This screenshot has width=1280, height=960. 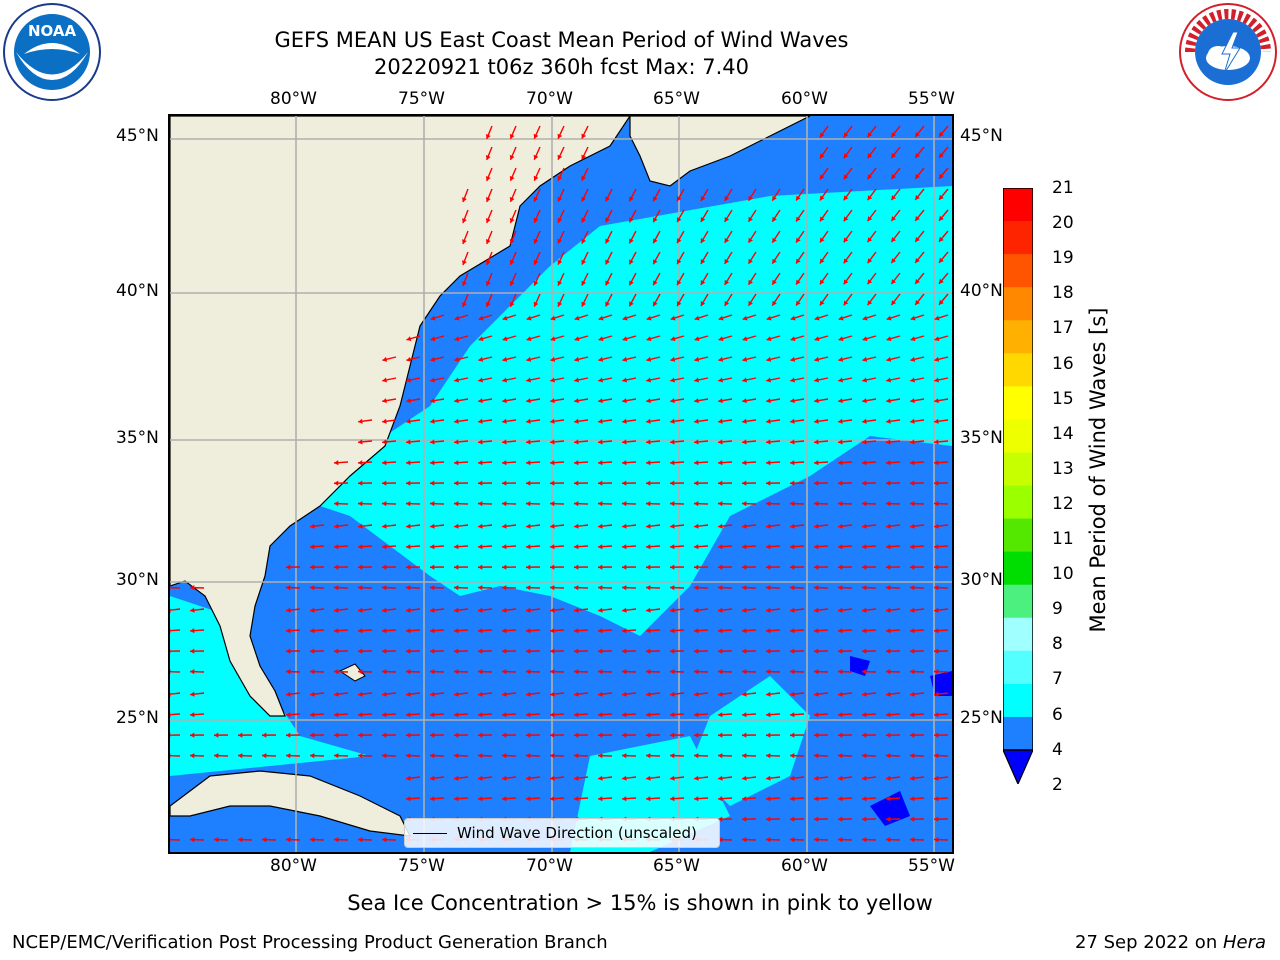 I want to click on lon-label-bottom: 65°W, so click(x=676, y=866).